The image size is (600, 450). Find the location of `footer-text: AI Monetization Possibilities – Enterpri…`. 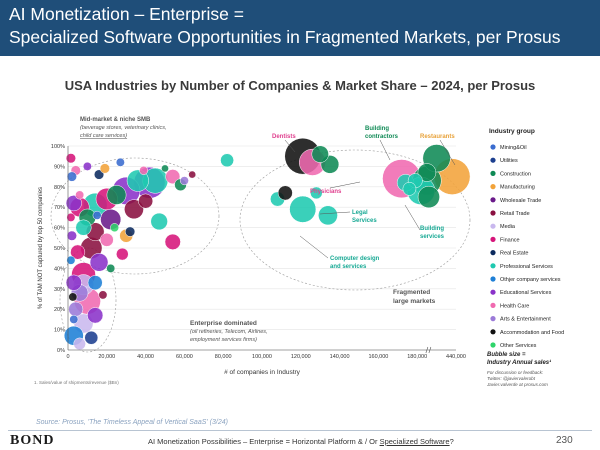

footer-text: AI Monetization Possibilities – Enterpri… is located at coordinates (301, 441).